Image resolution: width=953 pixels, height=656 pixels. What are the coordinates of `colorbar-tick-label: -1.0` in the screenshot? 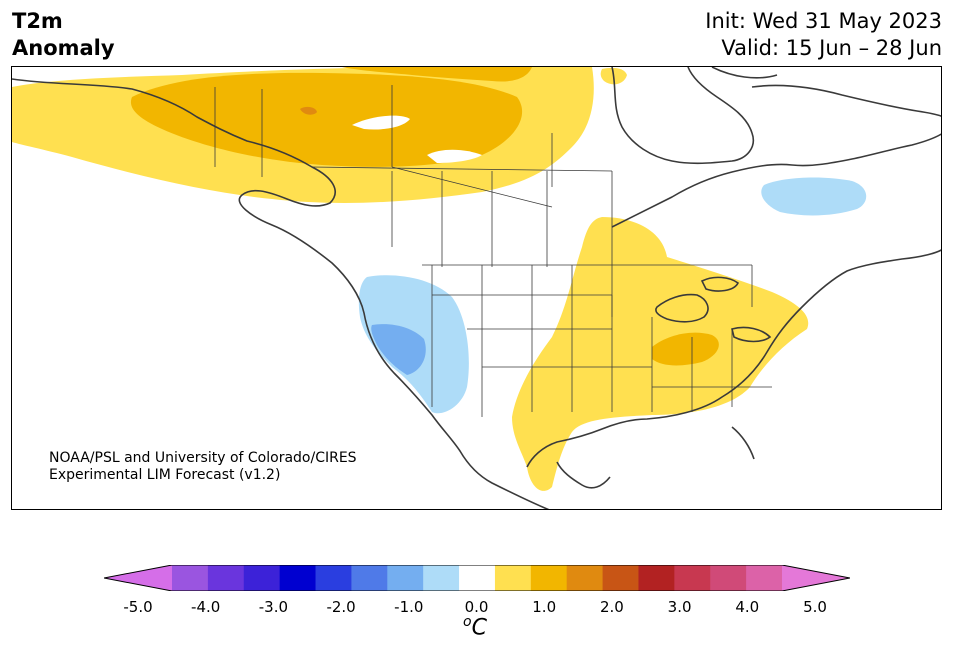 It's located at (409, 607).